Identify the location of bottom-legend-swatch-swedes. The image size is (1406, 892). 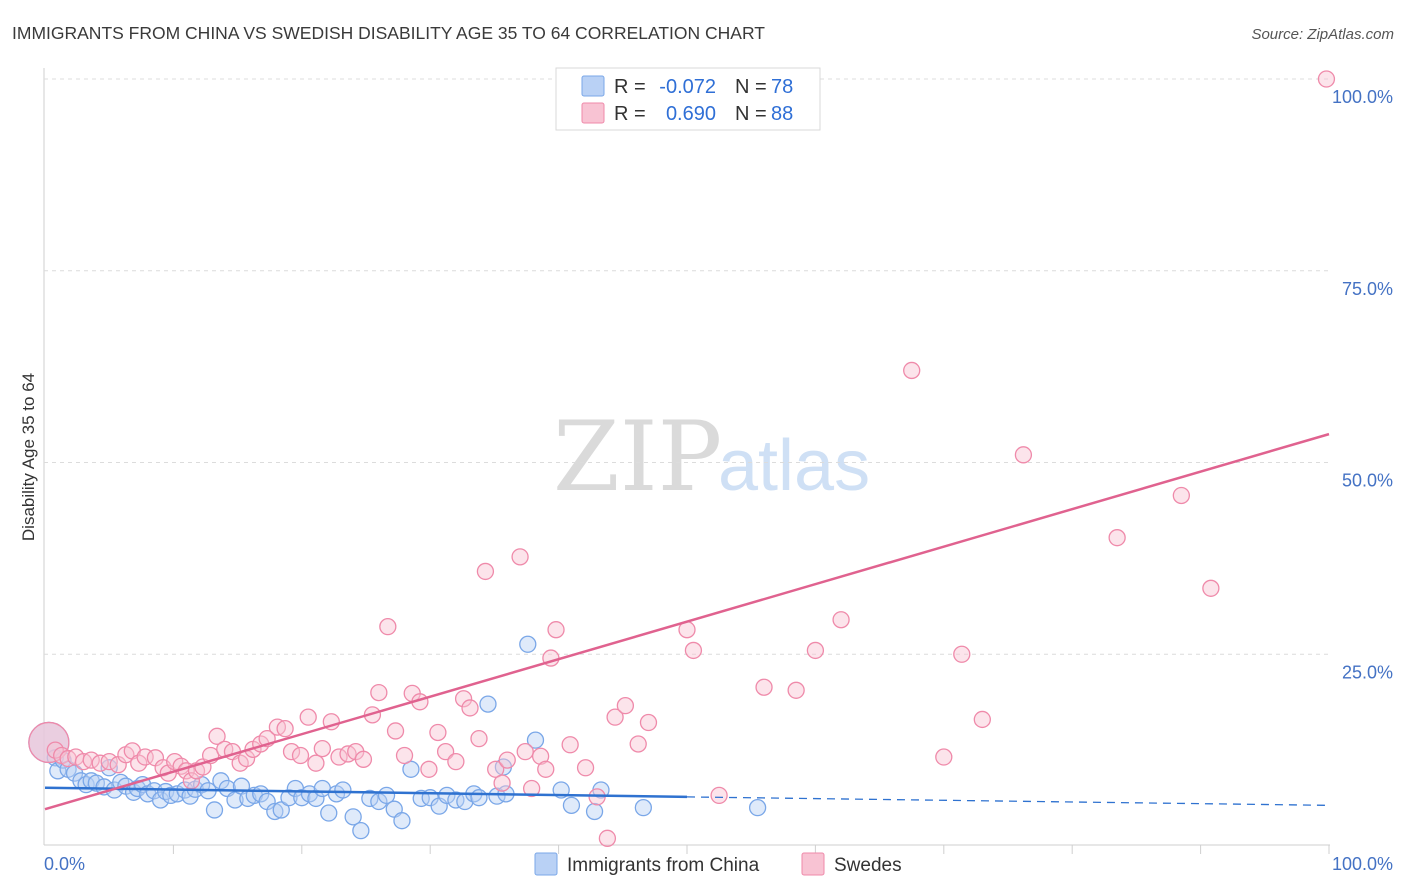
(813, 864).